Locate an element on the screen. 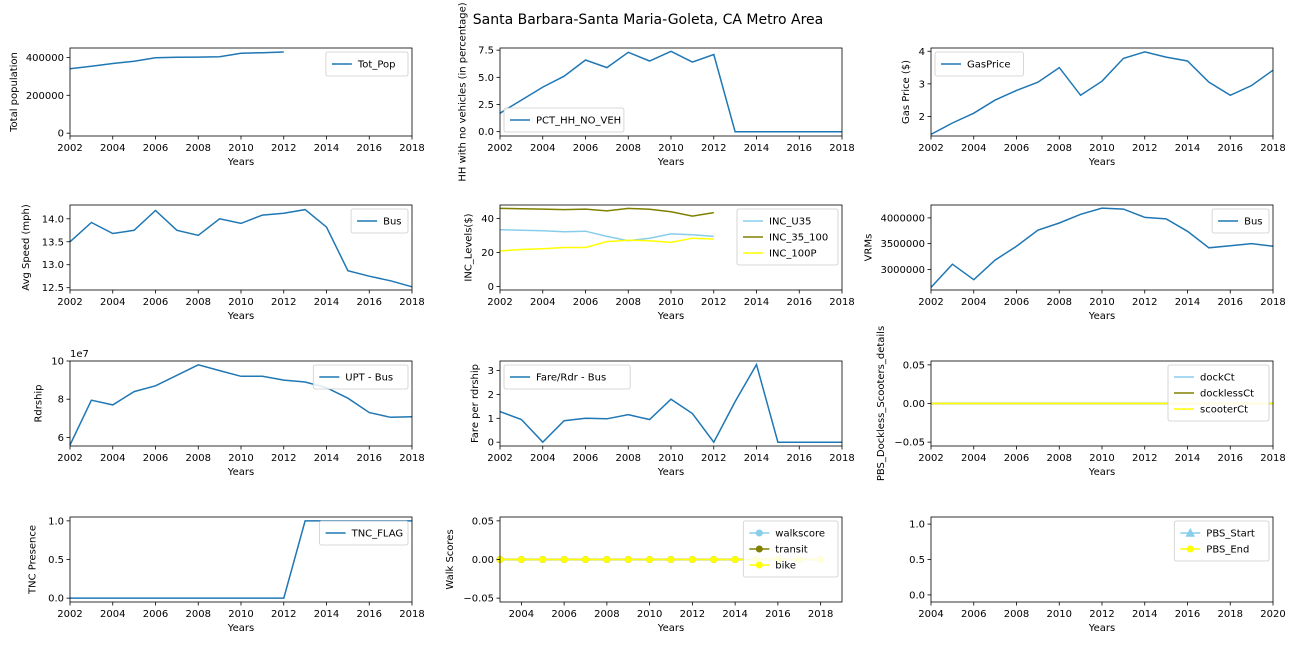 Image resolution: width=1296 pixels, height=648 pixels. axis-offset-label: 1e7 is located at coordinates (79, 354).